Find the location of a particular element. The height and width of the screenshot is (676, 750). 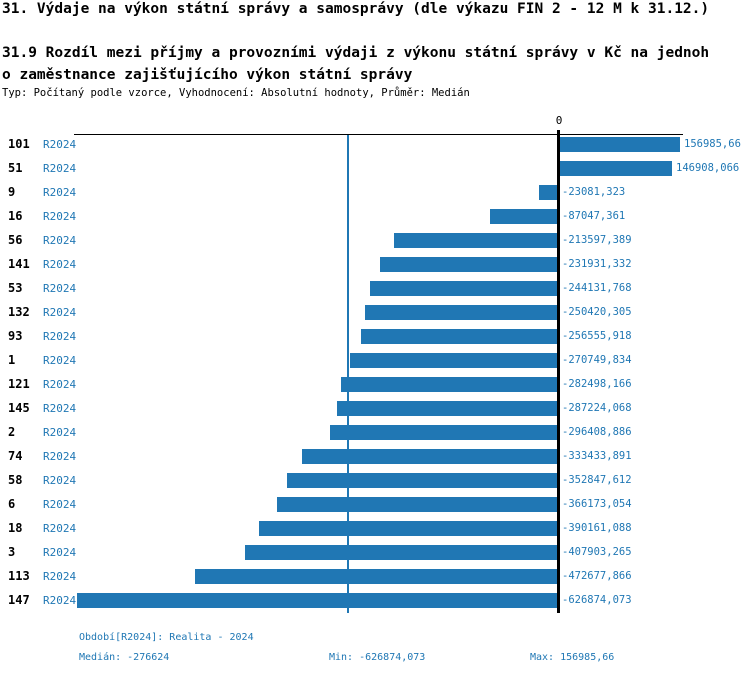

value-label: 146908,066 is located at coordinates (708, 168).